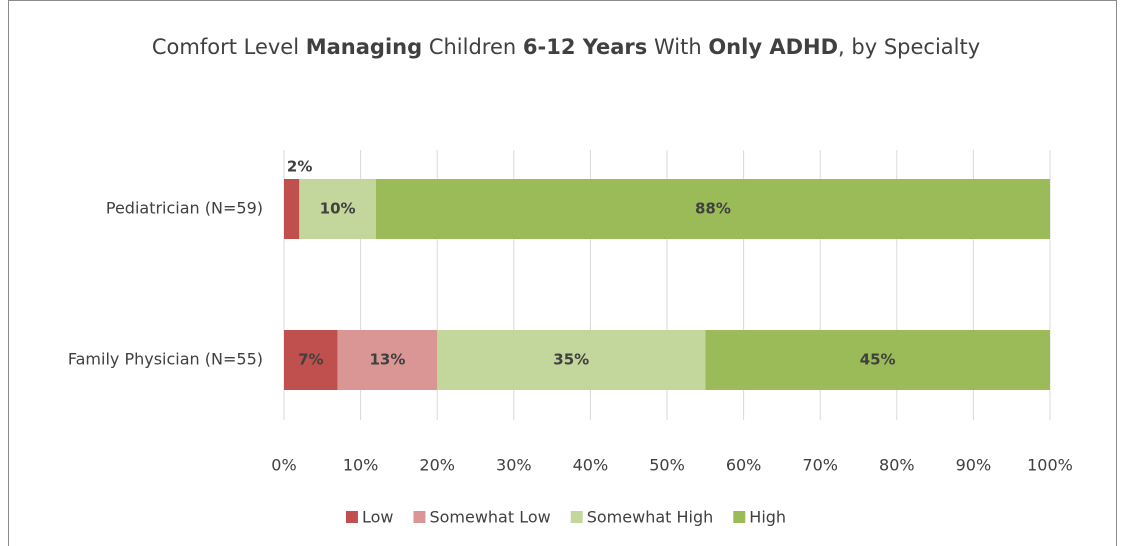 This screenshot has width=1125, height=546. I want to click on legend-item: High, so click(759, 517).